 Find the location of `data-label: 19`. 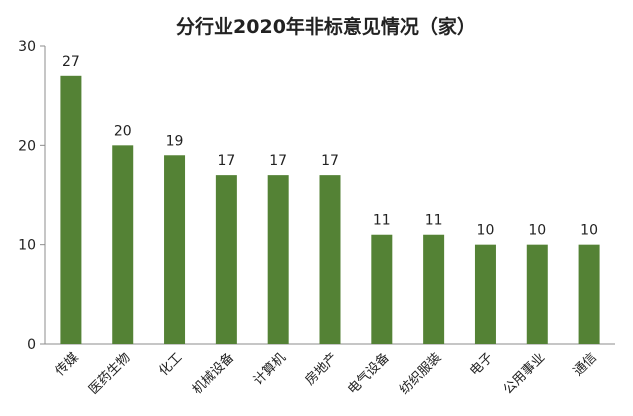

data-label: 19 is located at coordinates (175, 141).